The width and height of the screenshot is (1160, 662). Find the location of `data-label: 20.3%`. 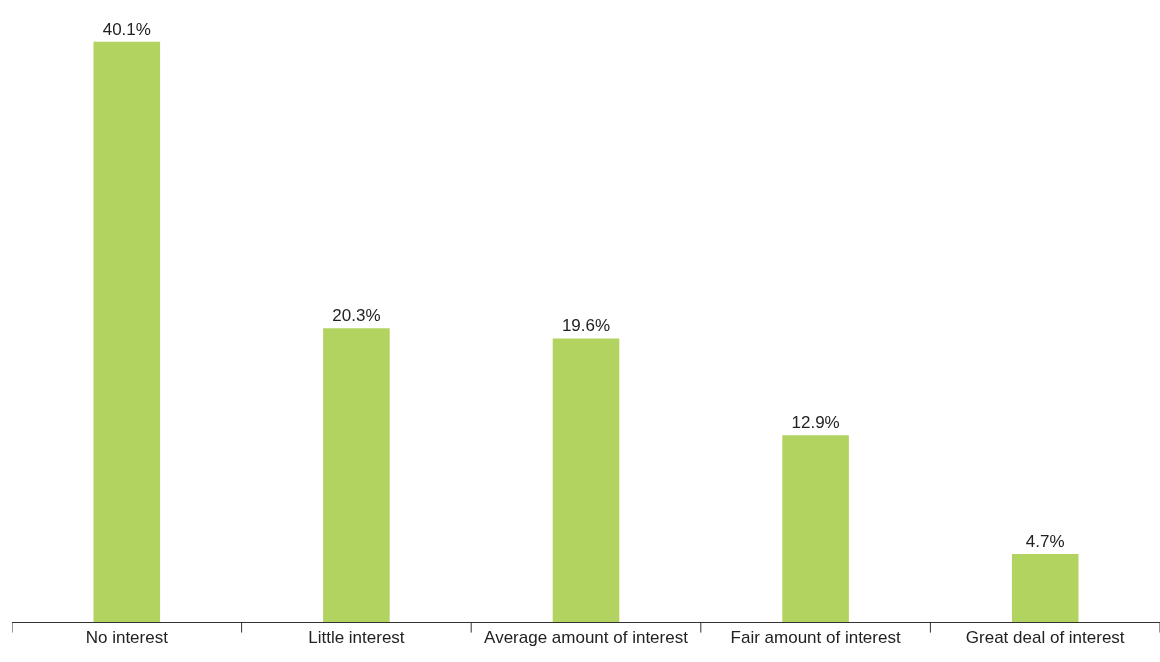

data-label: 20.3% is located at coordinates (356, 316).